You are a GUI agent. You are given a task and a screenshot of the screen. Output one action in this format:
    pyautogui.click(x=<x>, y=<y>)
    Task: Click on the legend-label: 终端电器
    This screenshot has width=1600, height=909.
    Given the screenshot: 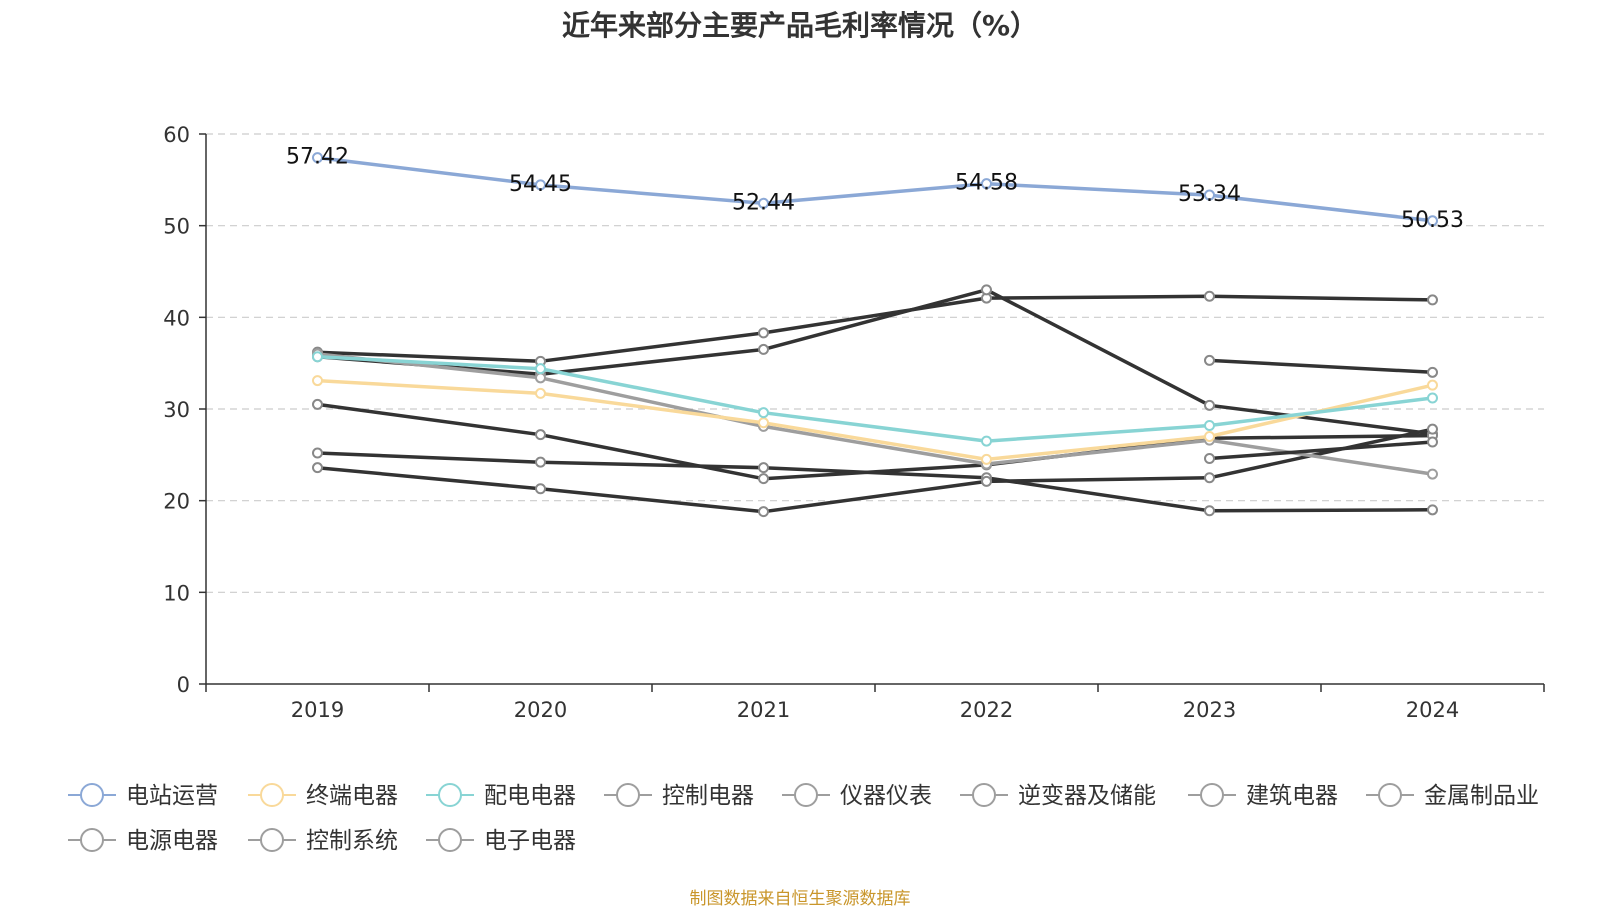 What is the action you would take?
    pyautogui.click(x=352, y=796)
    